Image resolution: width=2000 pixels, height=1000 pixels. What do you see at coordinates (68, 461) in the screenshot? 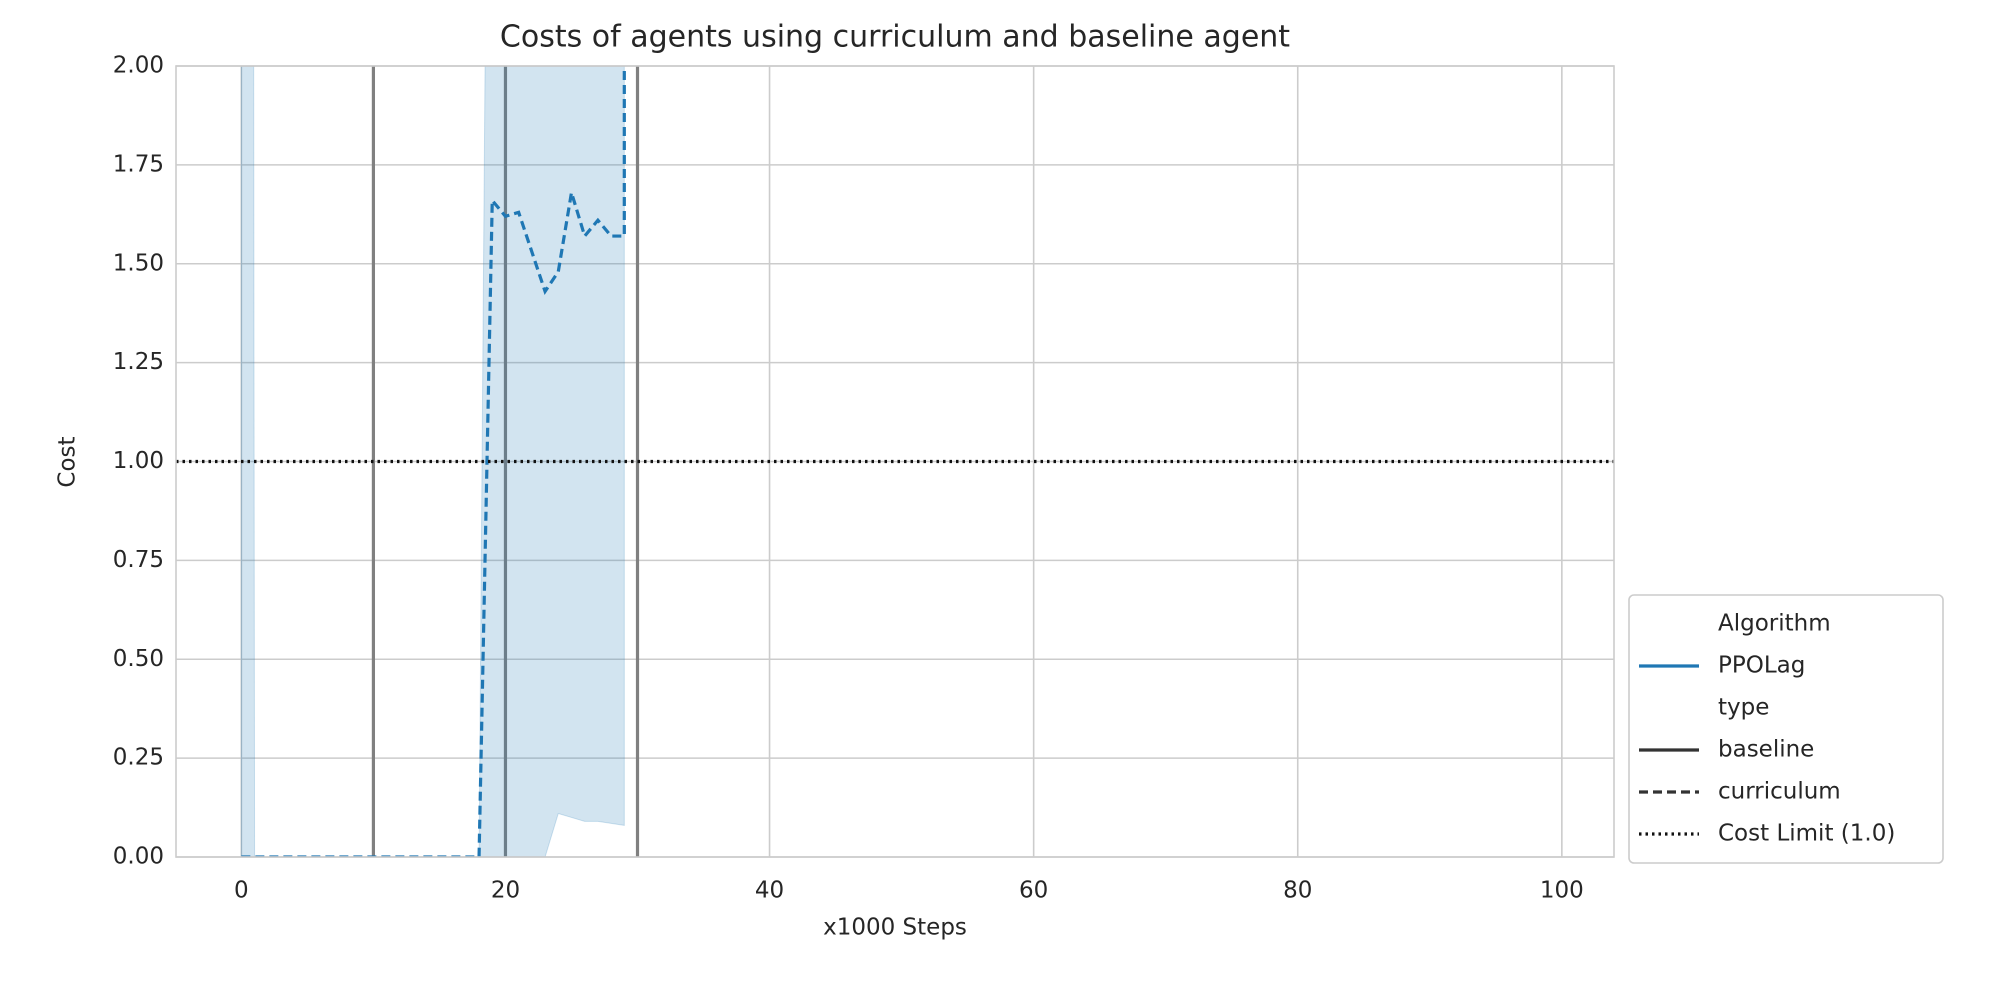
I see `y-axis-label: Cost` at bounding box center [68, 461].